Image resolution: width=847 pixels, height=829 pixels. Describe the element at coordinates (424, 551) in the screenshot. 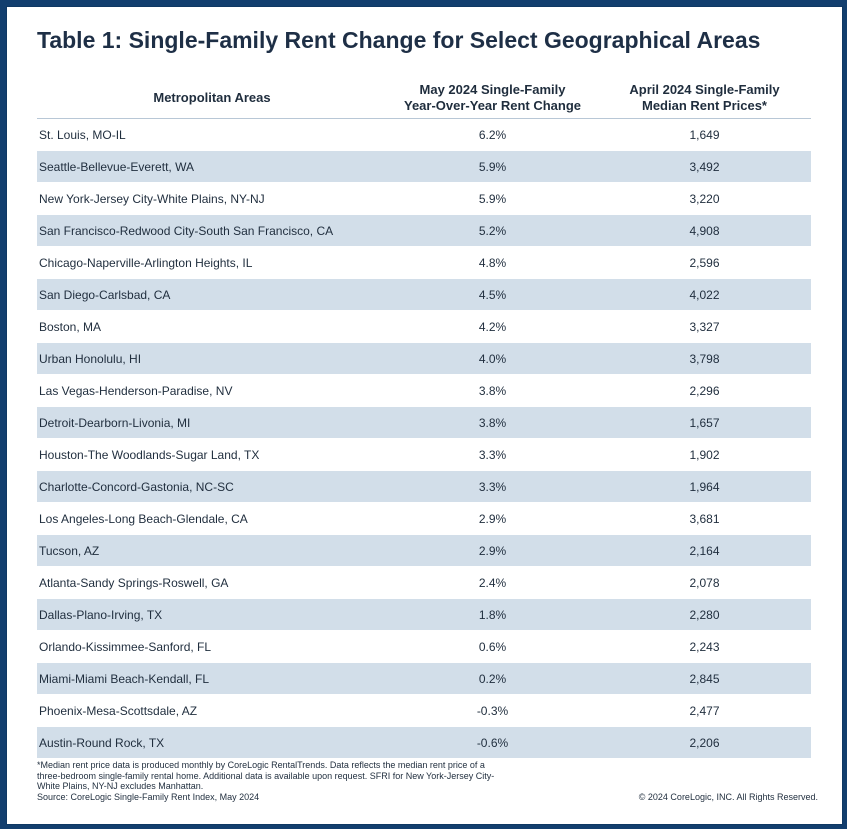

I see `table-row: Tucson, AZ 2.9% 2,164` at that location.